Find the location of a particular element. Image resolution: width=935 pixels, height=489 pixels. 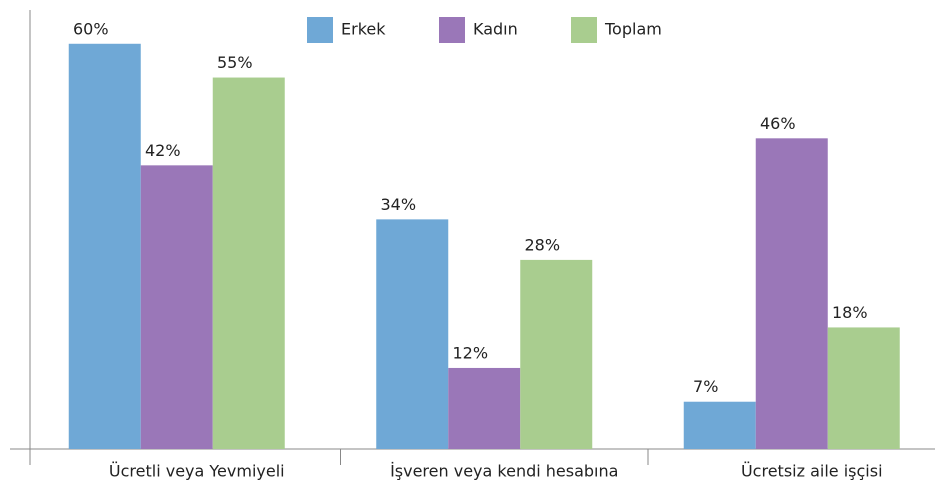

legend-label: Kadın is located at coordinates (495, 29).